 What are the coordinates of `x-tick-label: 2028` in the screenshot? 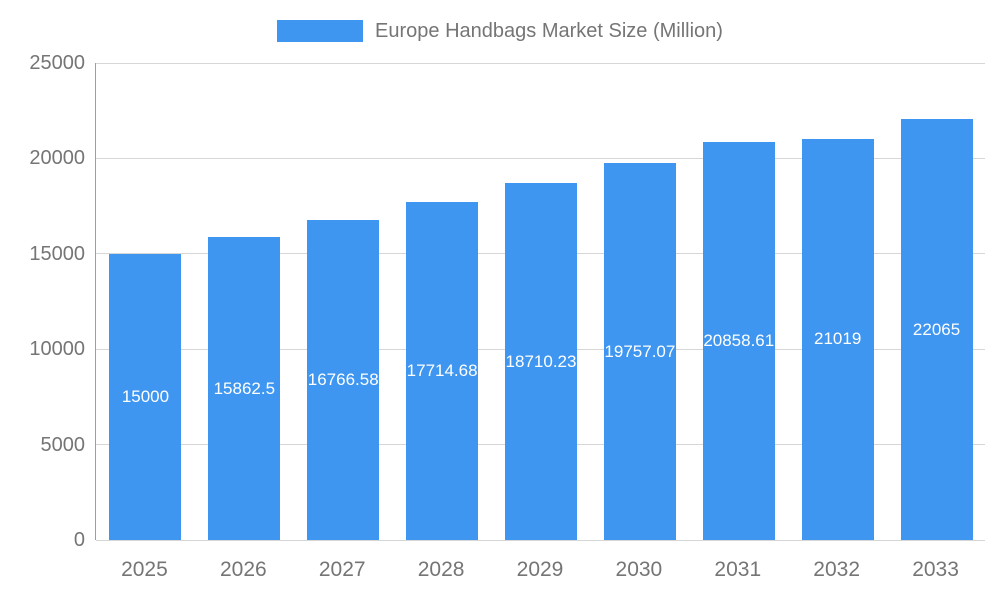 It's located at (441, 569).